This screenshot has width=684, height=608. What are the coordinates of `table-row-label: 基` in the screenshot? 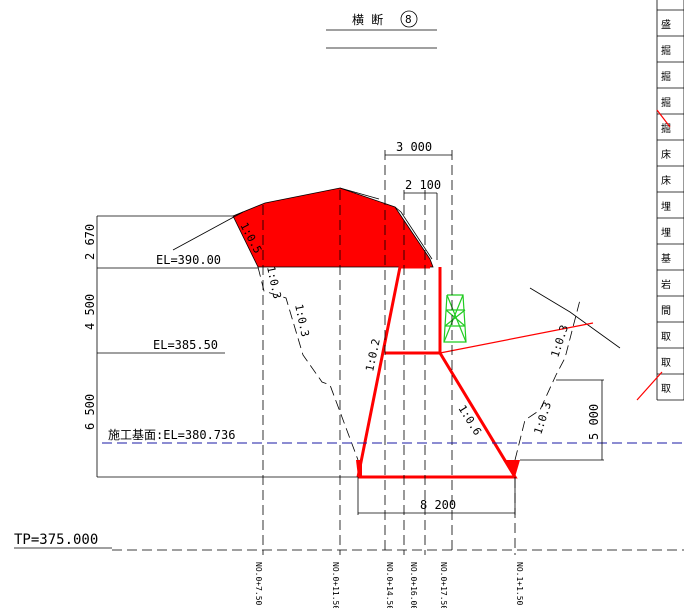 It's located at (666, 258).